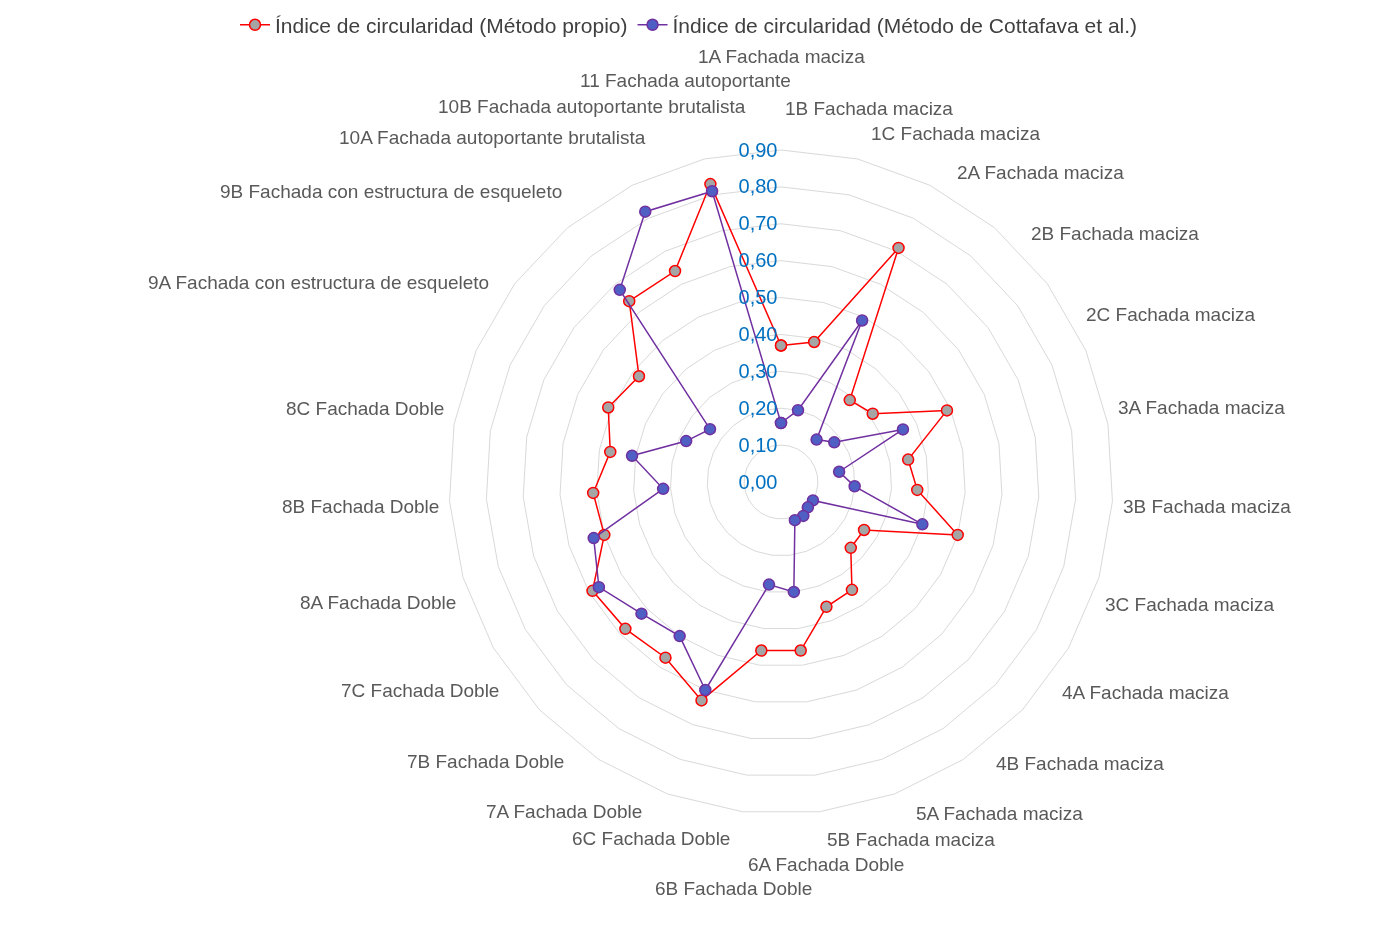 This screenshot has height=925, width=1378. Describe the element at coordinates (1190, 604) in the screenshot. I see `spoke-label: 3C Fachada maciza` at that location.